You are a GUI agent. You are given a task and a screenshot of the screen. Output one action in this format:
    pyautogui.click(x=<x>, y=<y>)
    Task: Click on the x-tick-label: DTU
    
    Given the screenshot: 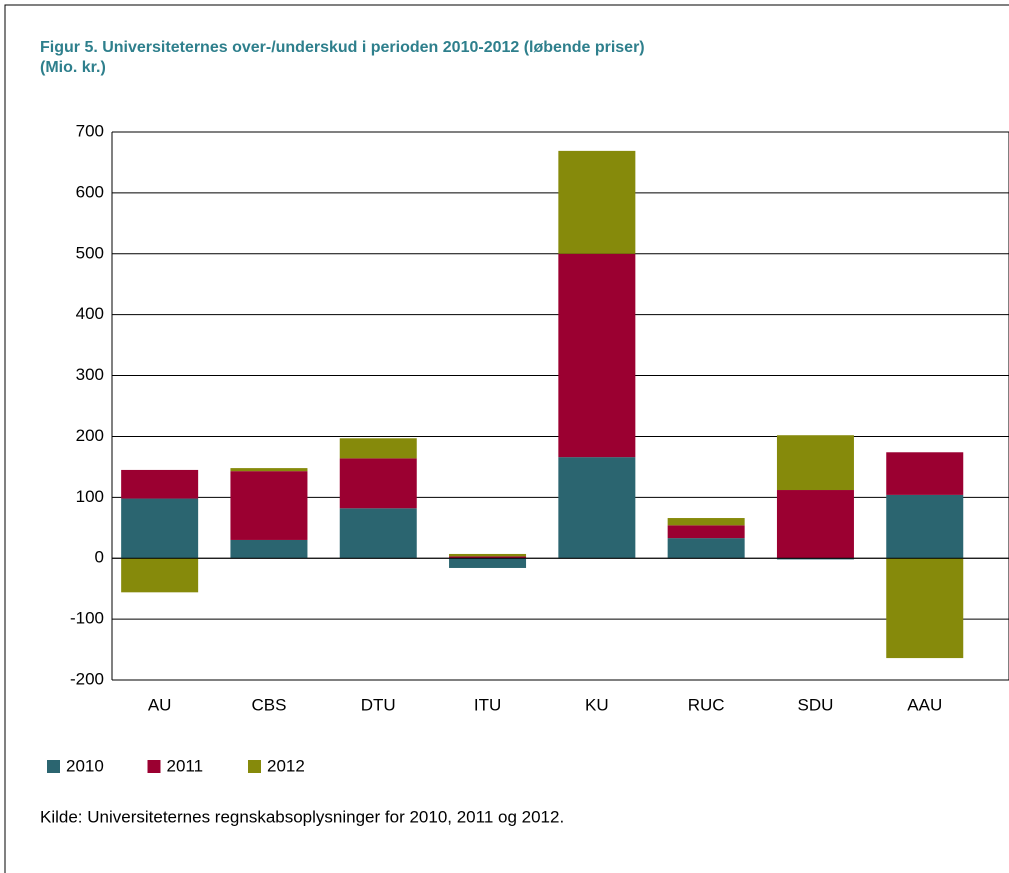 What is the action you would take?
    pyautogui.click(x=378, y=704)
    